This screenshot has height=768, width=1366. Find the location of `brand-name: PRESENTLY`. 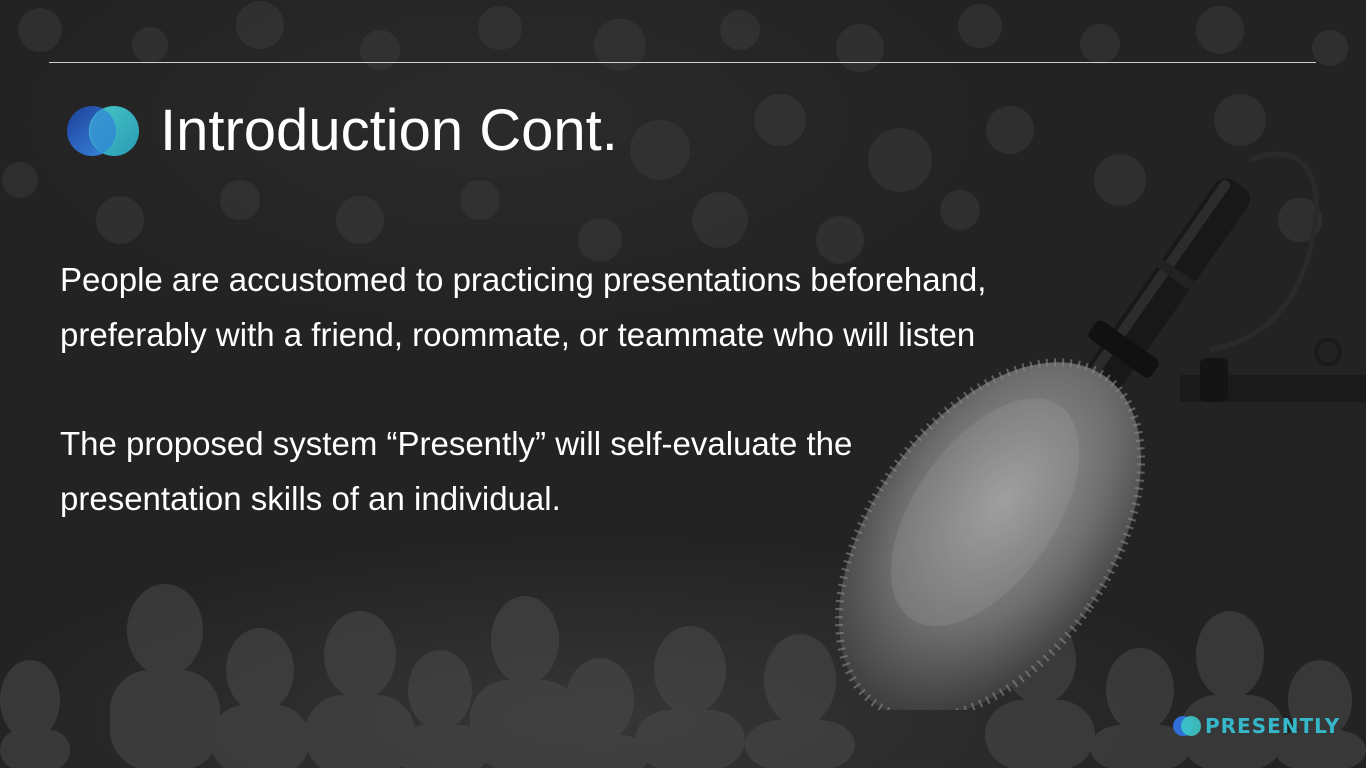

brand-name: PRESENTLY is located at coordinates (1273, 726).